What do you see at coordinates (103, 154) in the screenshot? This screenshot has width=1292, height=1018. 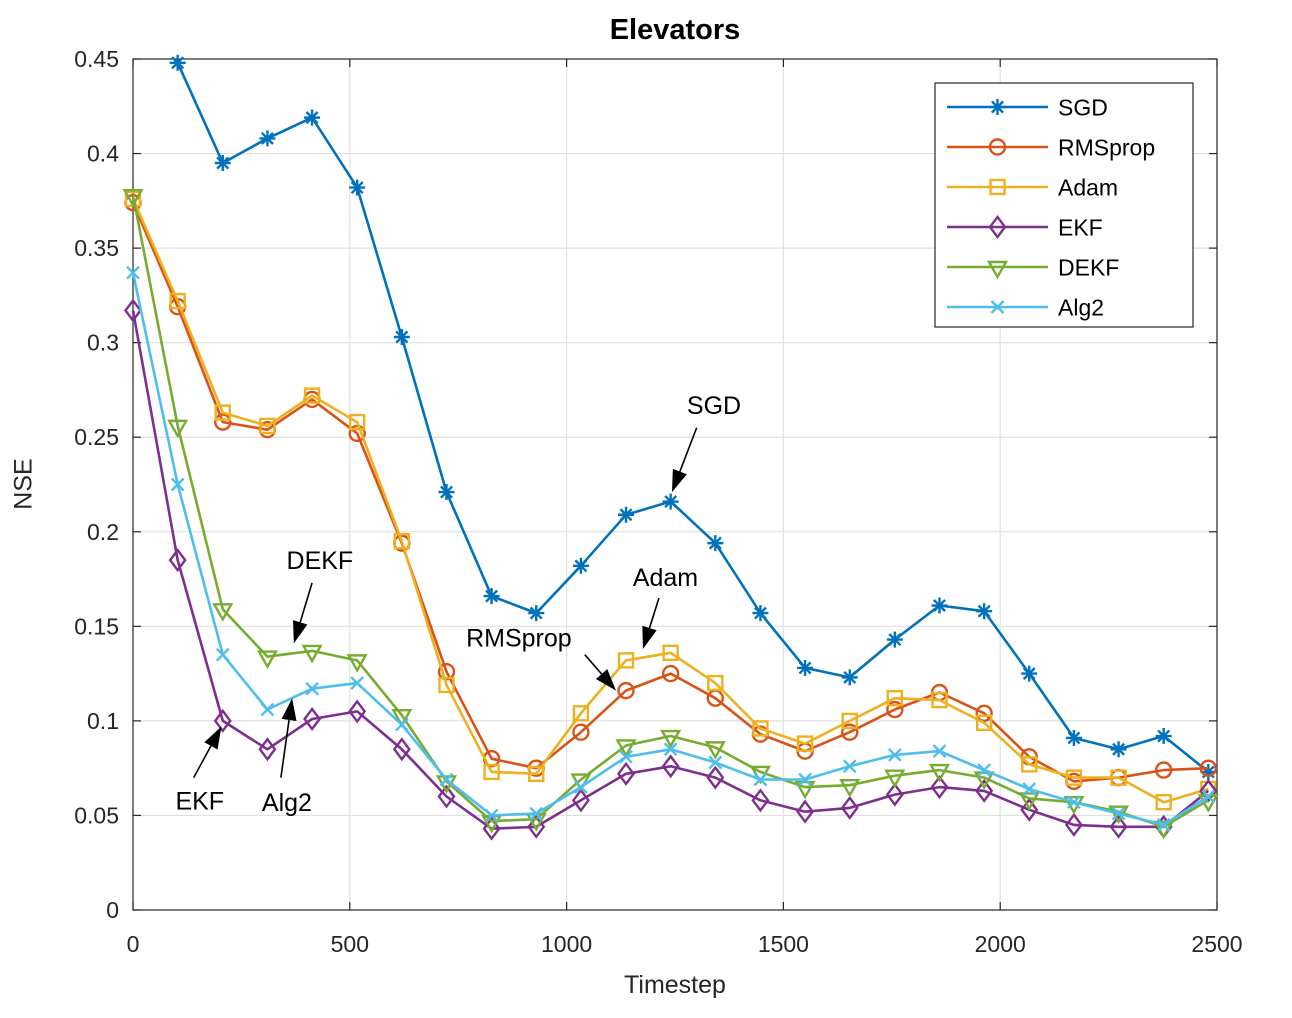 I see `y-tick-label: 0.4` at bounding box center [103, 154].